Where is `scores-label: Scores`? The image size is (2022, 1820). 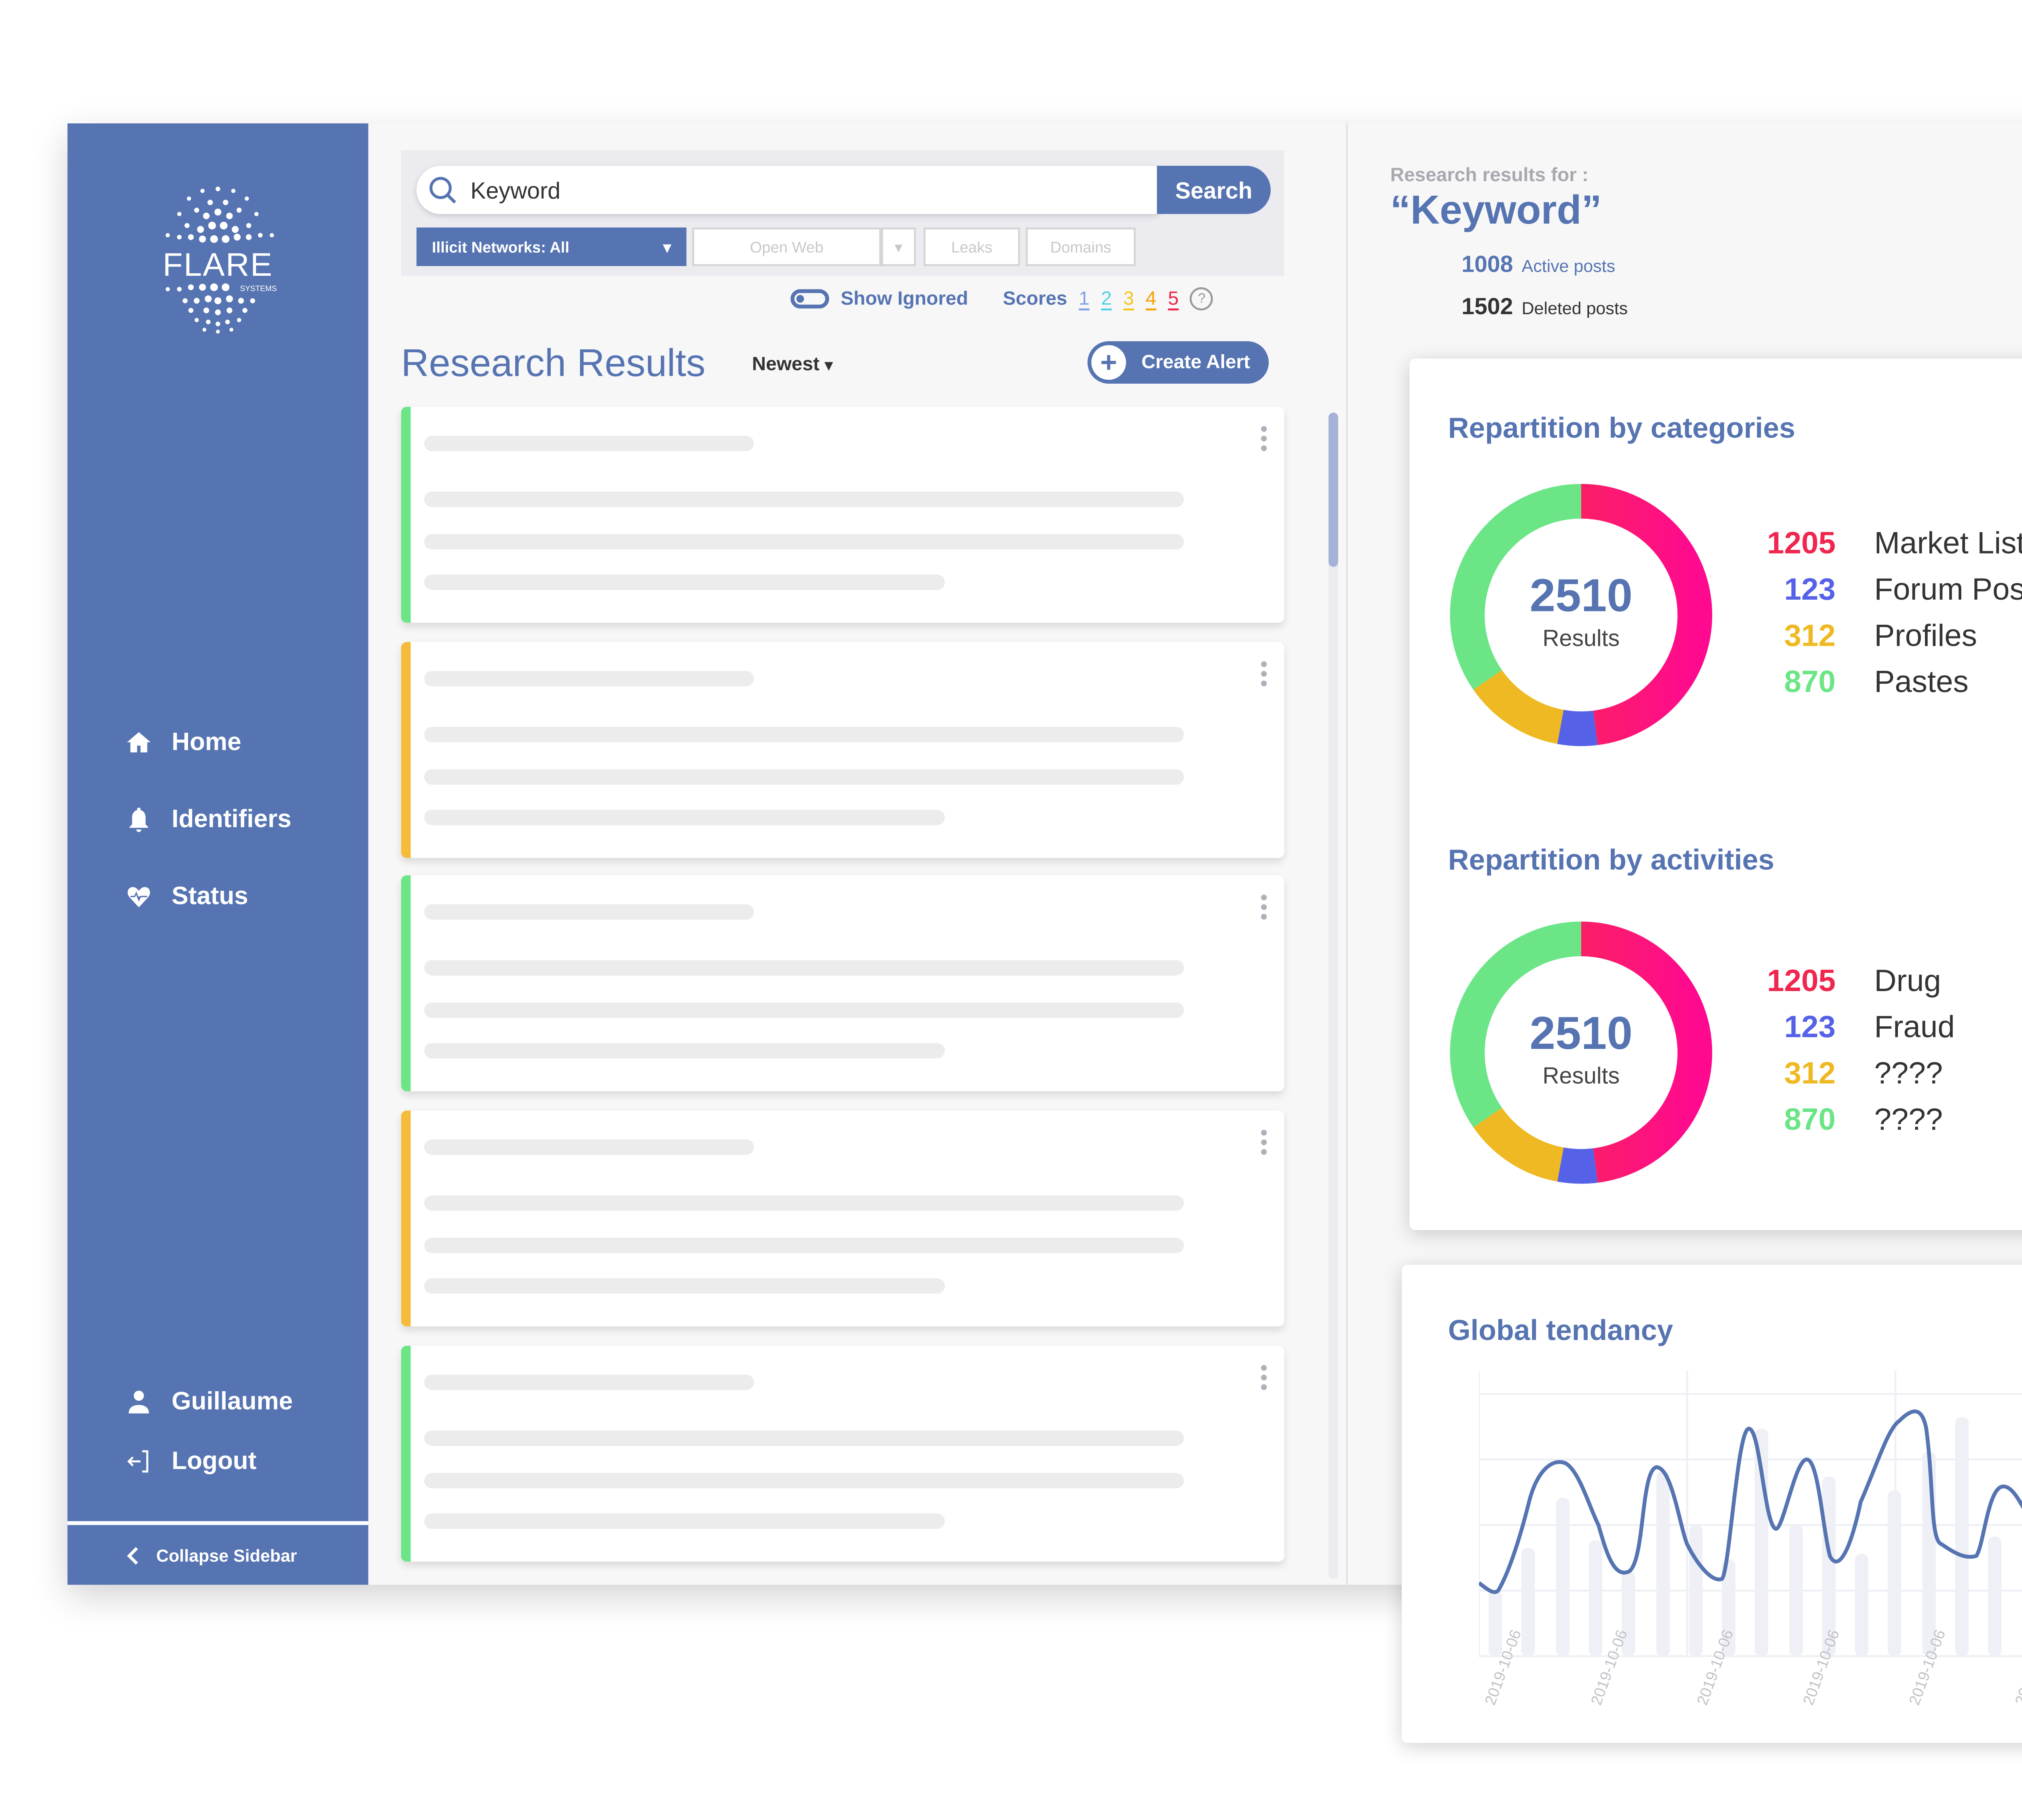 scores-label: Scores is located at coordinates (1035, 299).